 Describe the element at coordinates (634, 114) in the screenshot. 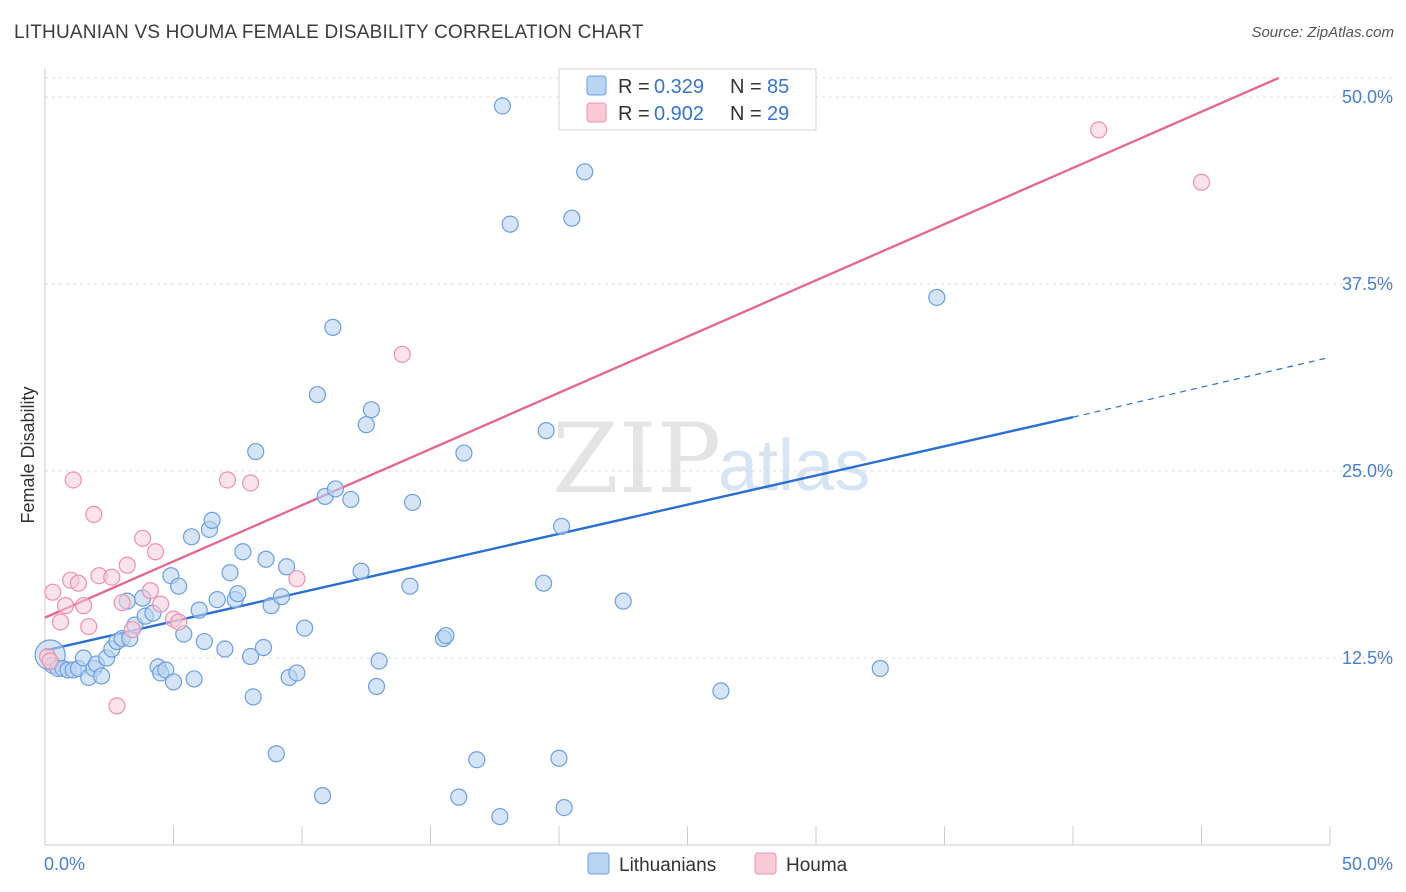

I see `legend-r-label-2: R =` at that location.